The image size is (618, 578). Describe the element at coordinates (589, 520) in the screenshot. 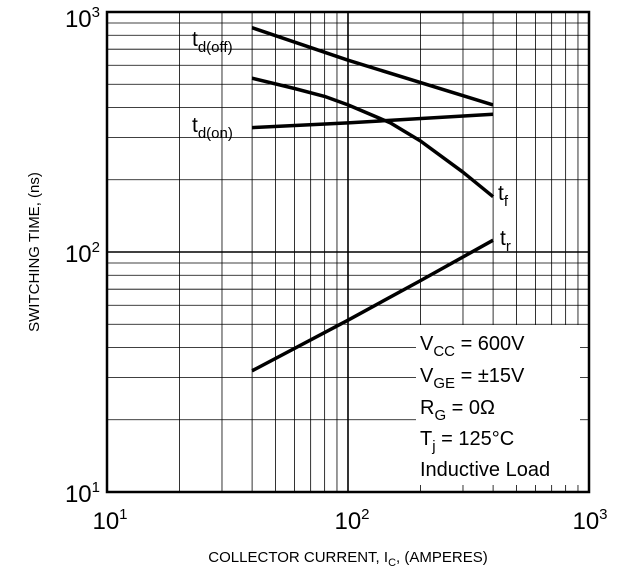

I see `x-tick-1000: 10³` at that location.